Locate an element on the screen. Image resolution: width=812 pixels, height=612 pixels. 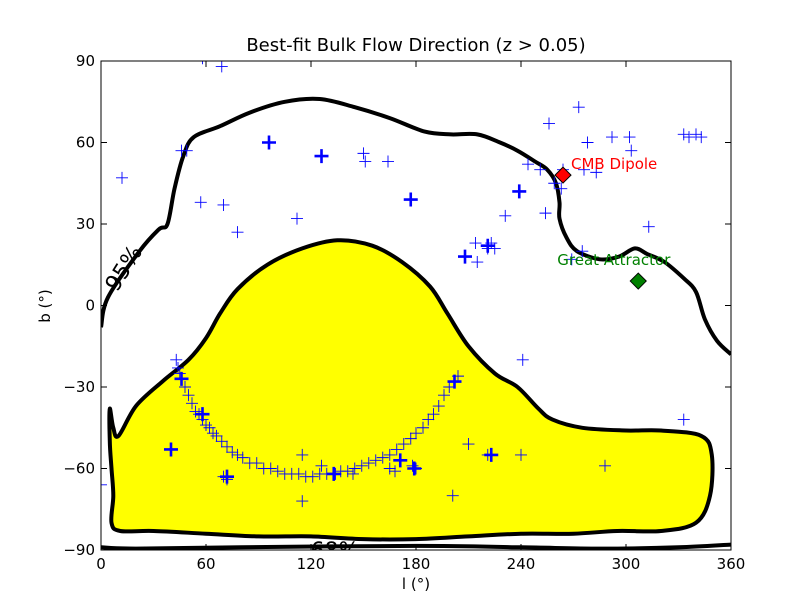
x-axis-label: l (°) is located at coordinates (416, 584).